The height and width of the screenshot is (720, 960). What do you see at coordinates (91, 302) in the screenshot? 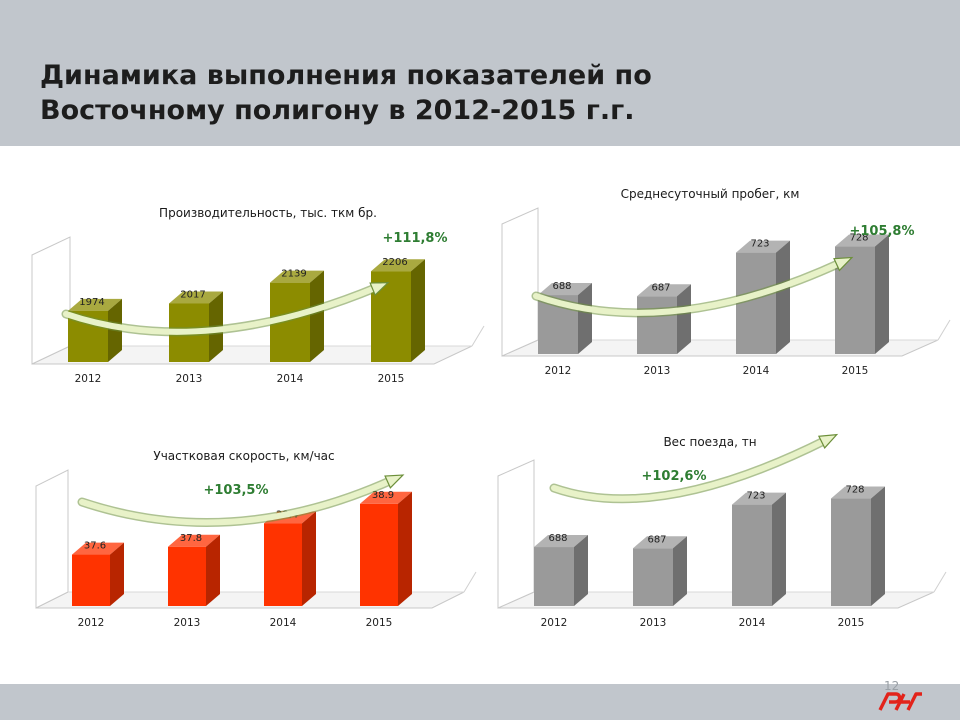
I see `data-label: 1974` at bounding box center [91, 302].